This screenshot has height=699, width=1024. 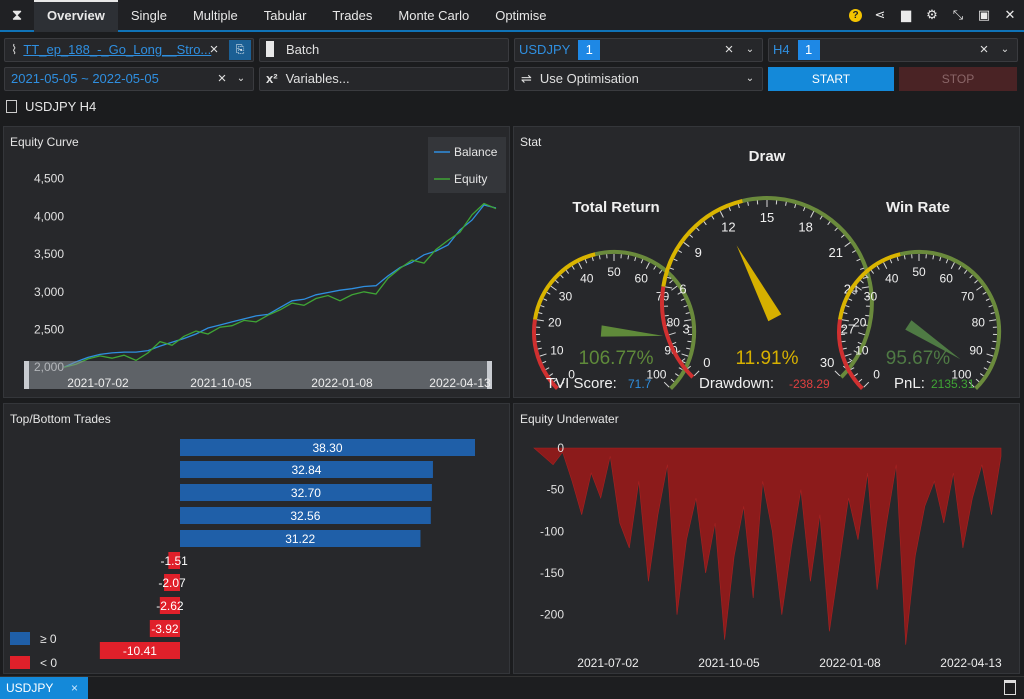 What do you see at coordinates (140, 651) in the screenshot?
I see `trade-bar-label: -10.41` at bounding box center [140, 651].